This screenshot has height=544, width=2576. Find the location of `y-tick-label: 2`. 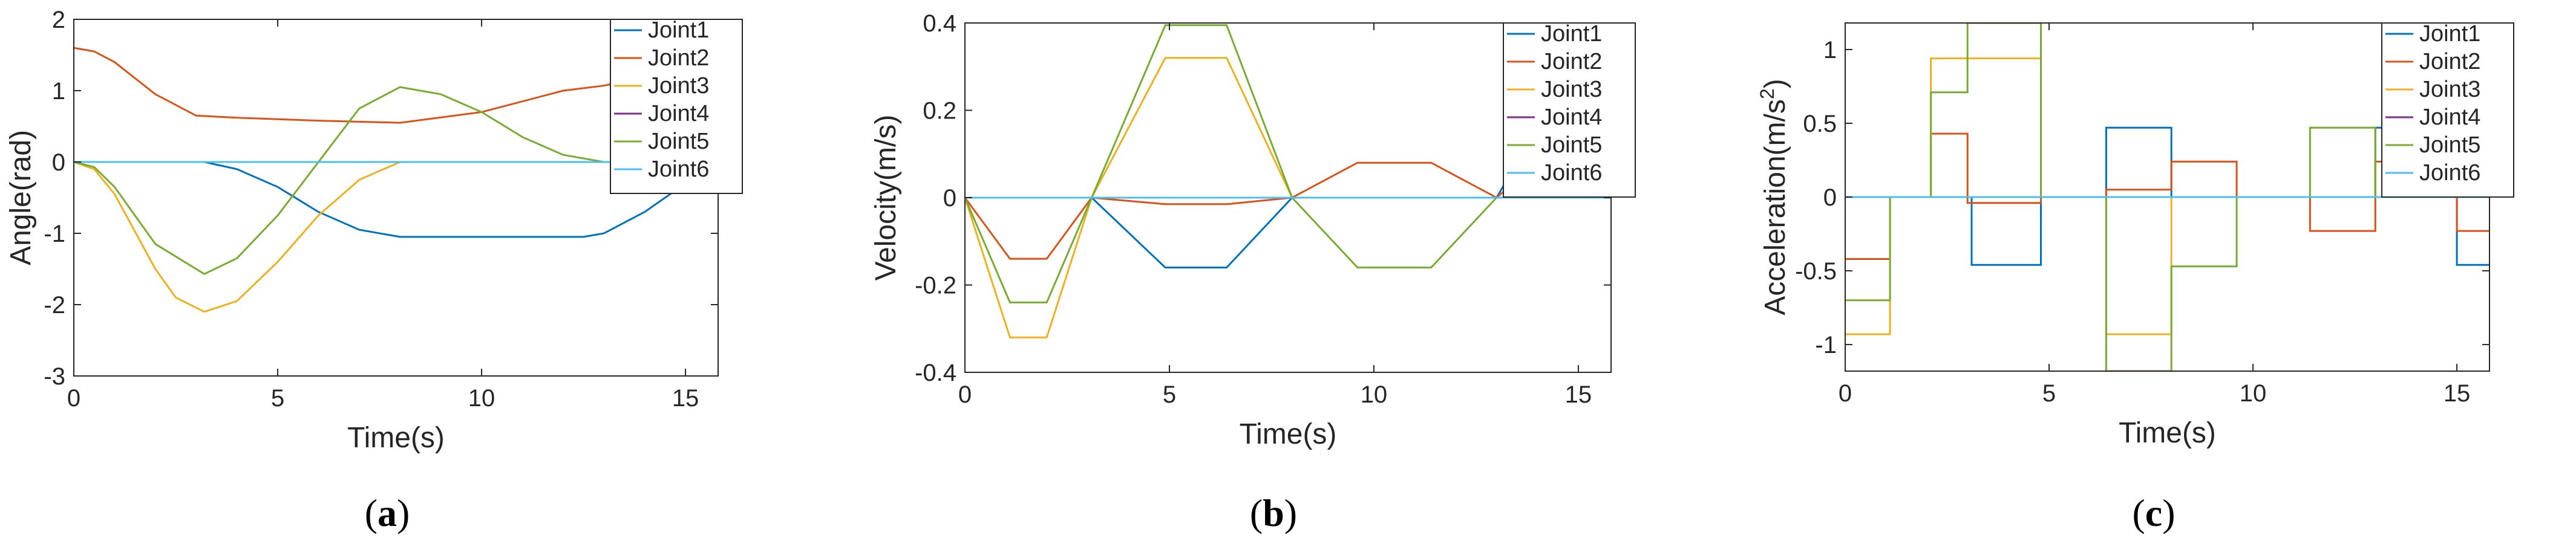

y-tick-label: 2 is located at coordinates (58, 20).